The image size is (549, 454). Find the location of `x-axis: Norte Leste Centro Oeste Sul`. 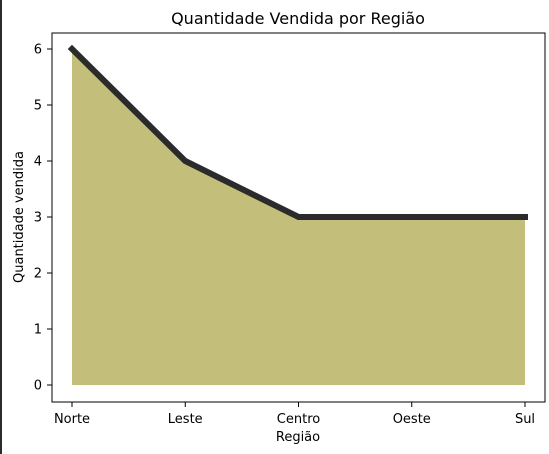

x-axis: Norte Leste Centro Oeste Sul is located at coordinates (294, 414).